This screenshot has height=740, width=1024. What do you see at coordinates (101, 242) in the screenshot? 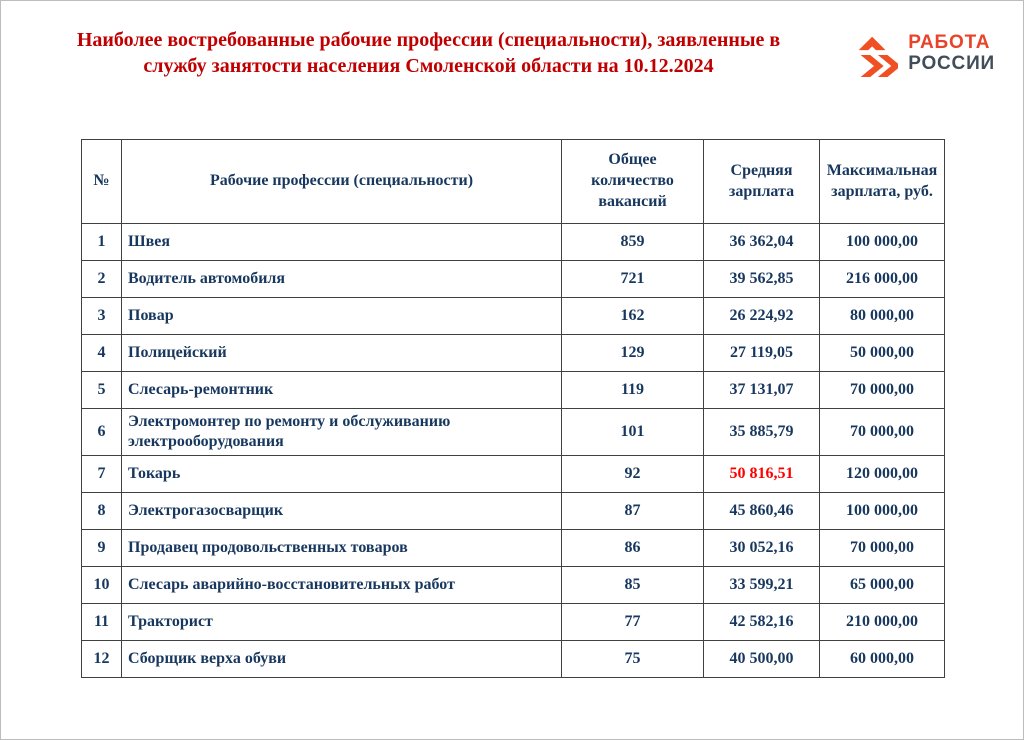
I see `row-number: 1` at bounding box center [101, 242].